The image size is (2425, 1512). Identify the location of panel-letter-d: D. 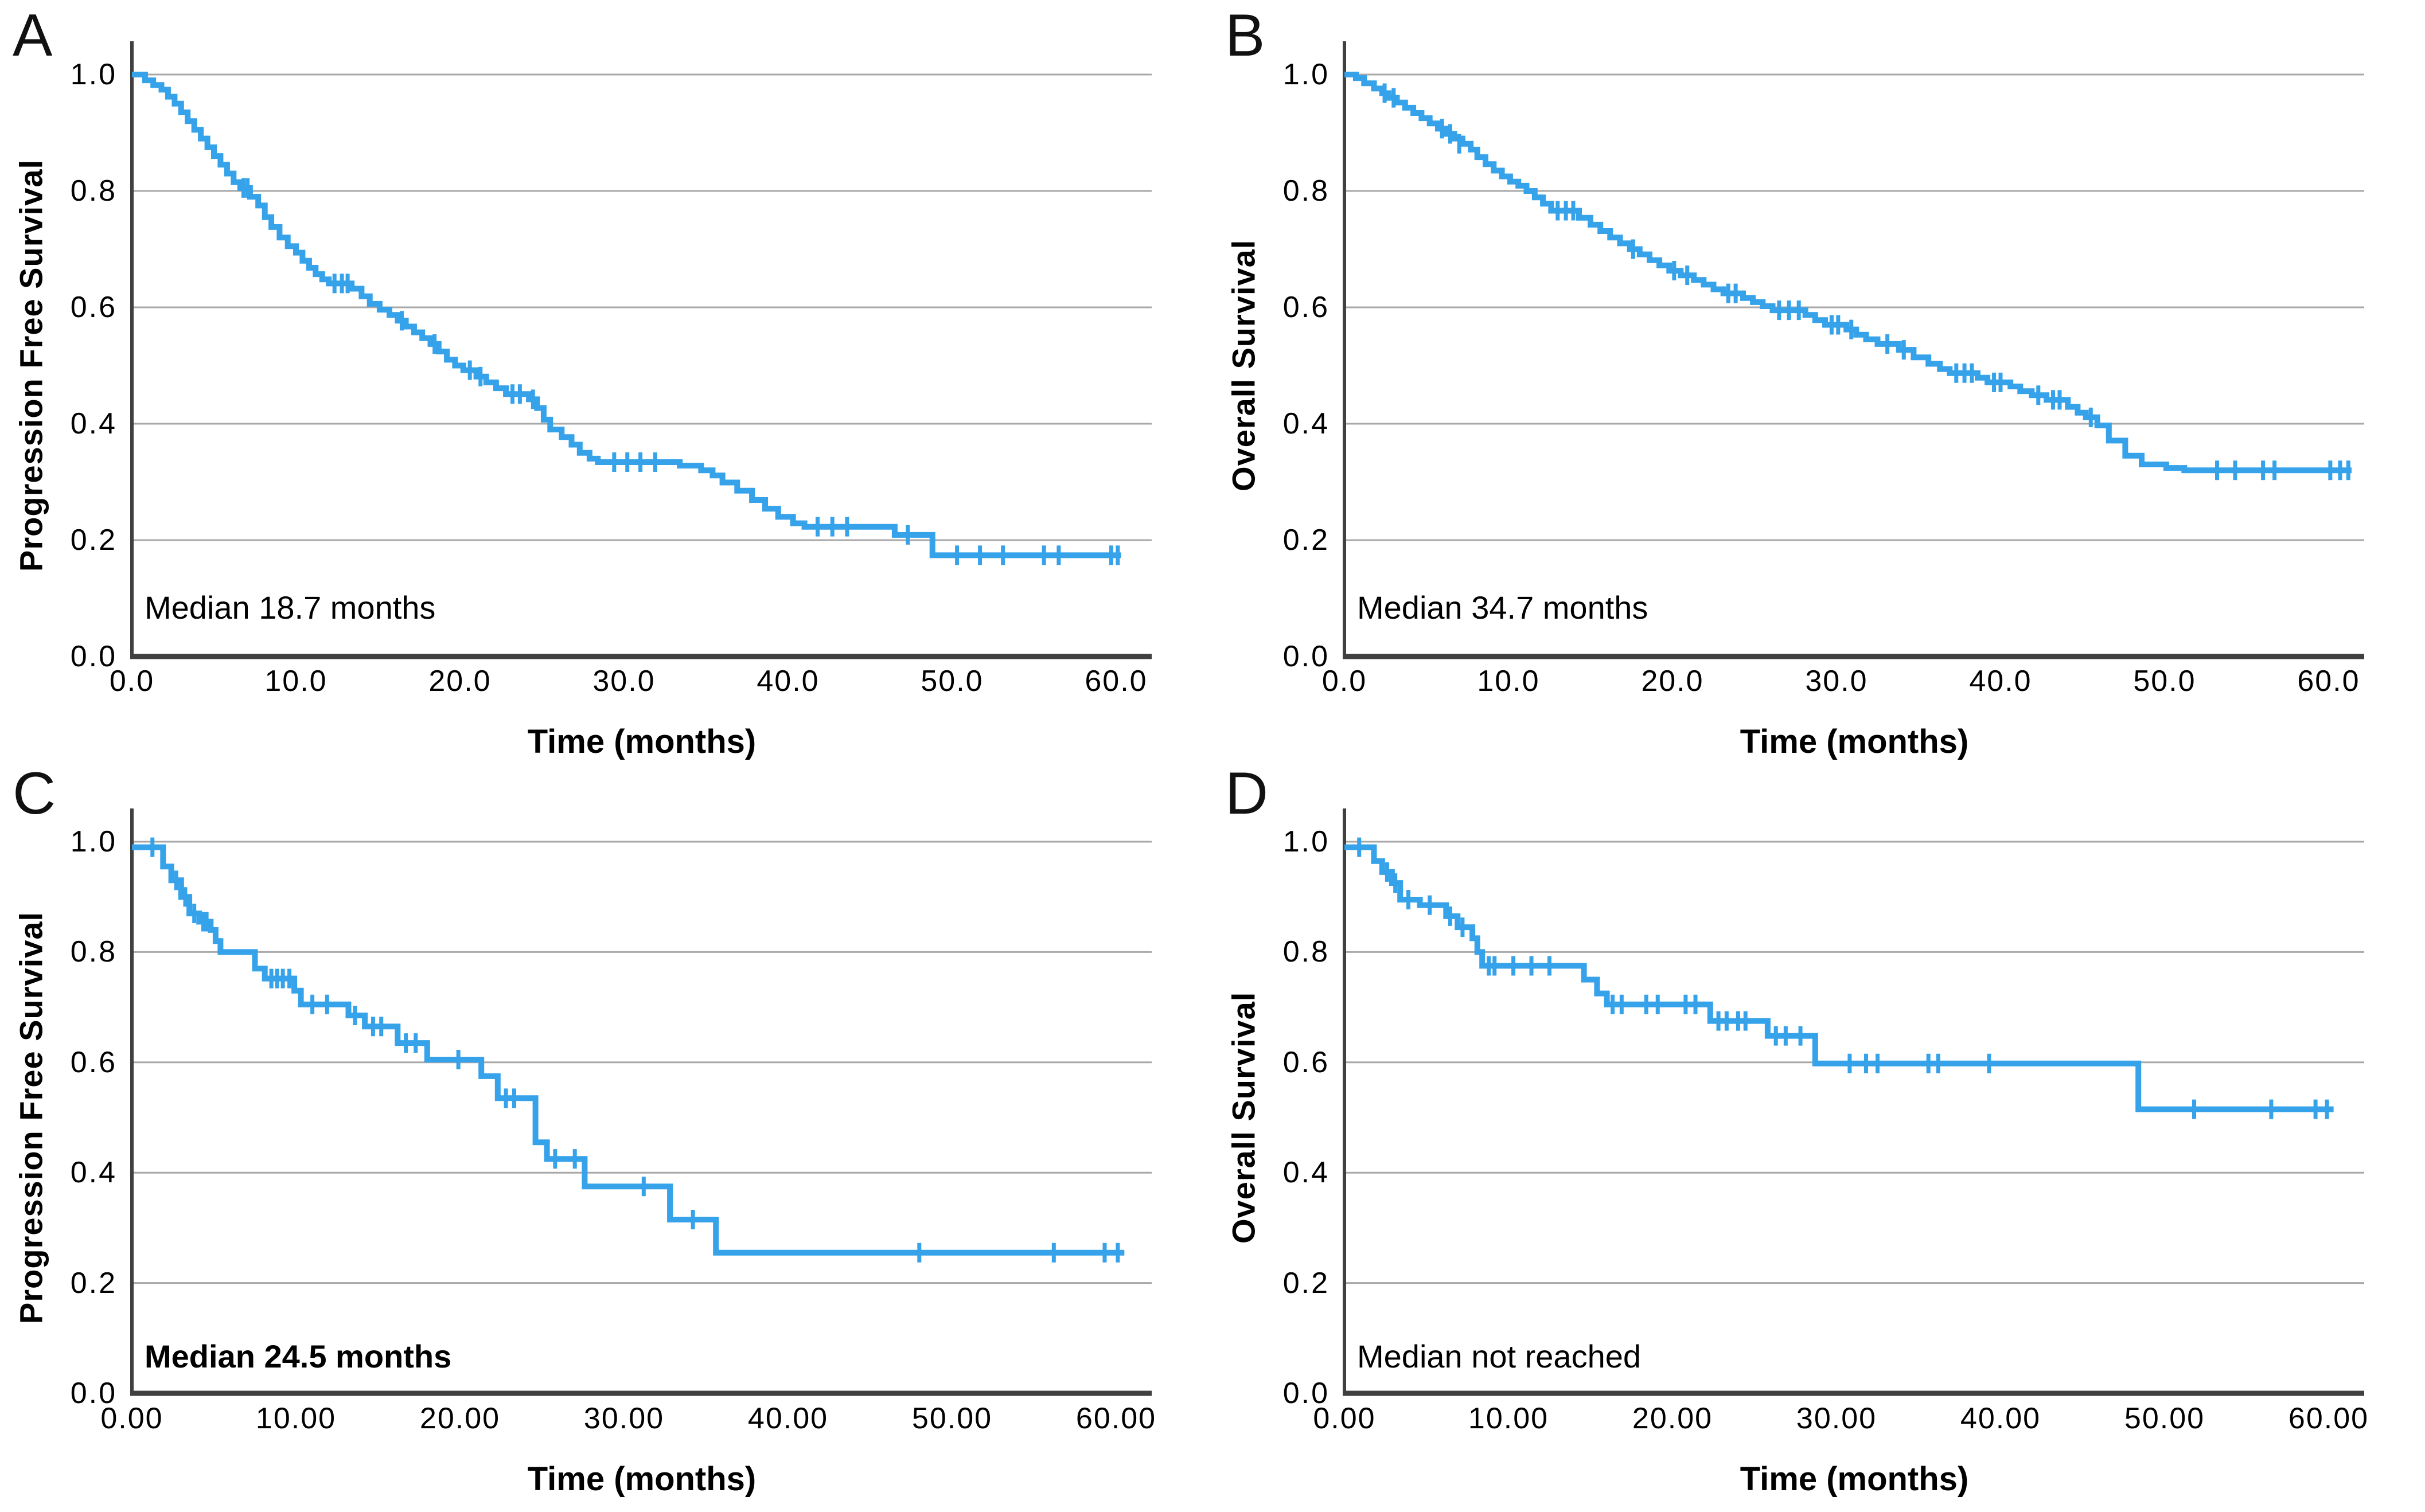
(1247, 793).